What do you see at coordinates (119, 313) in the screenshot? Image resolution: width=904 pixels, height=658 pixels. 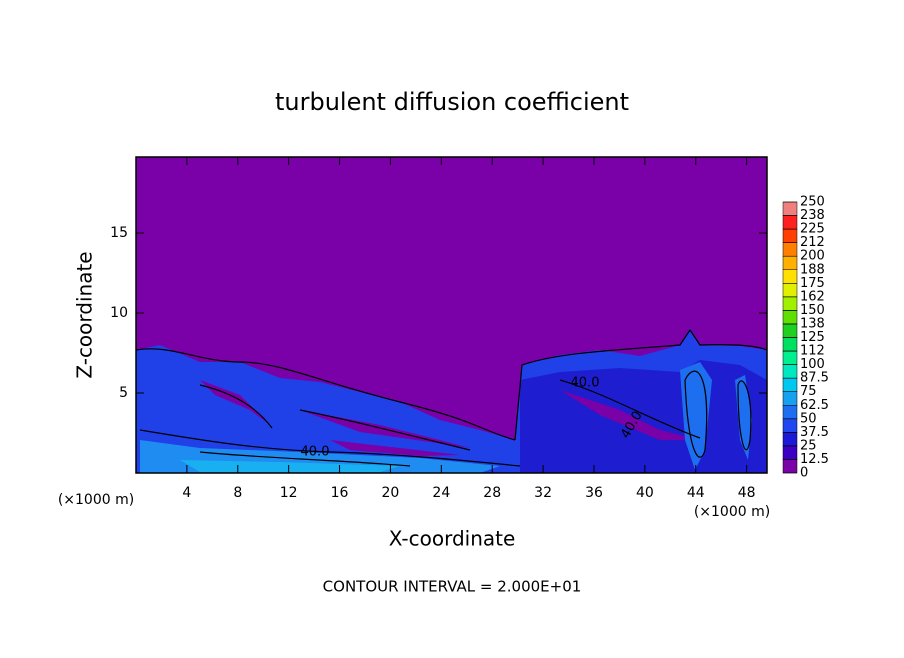 I see `y-tick-label: 10` at bounding box center [119, 313].